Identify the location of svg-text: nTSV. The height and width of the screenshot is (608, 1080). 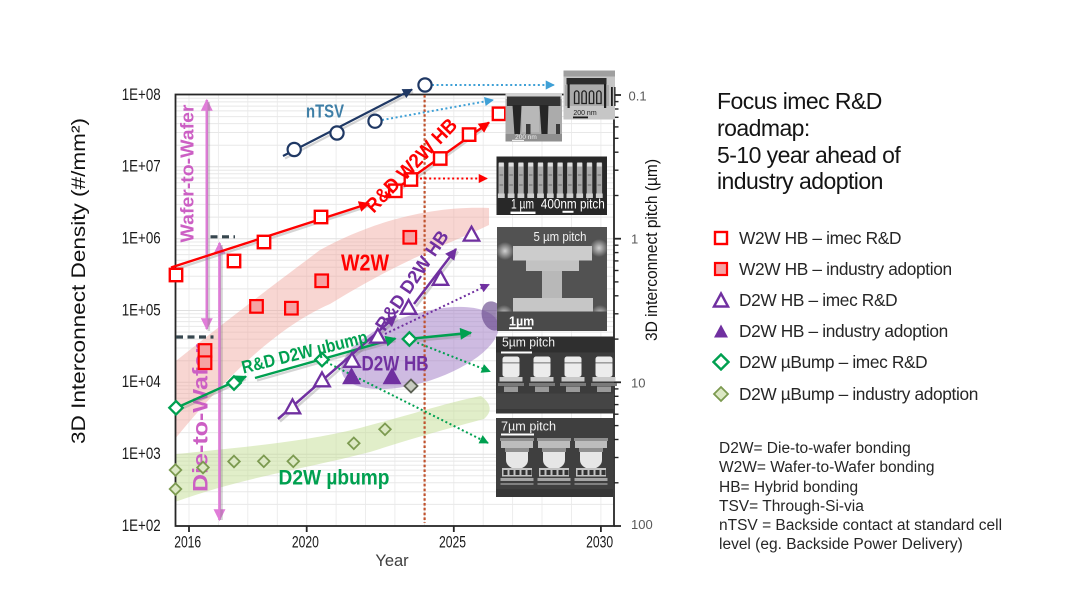
(325, 112).